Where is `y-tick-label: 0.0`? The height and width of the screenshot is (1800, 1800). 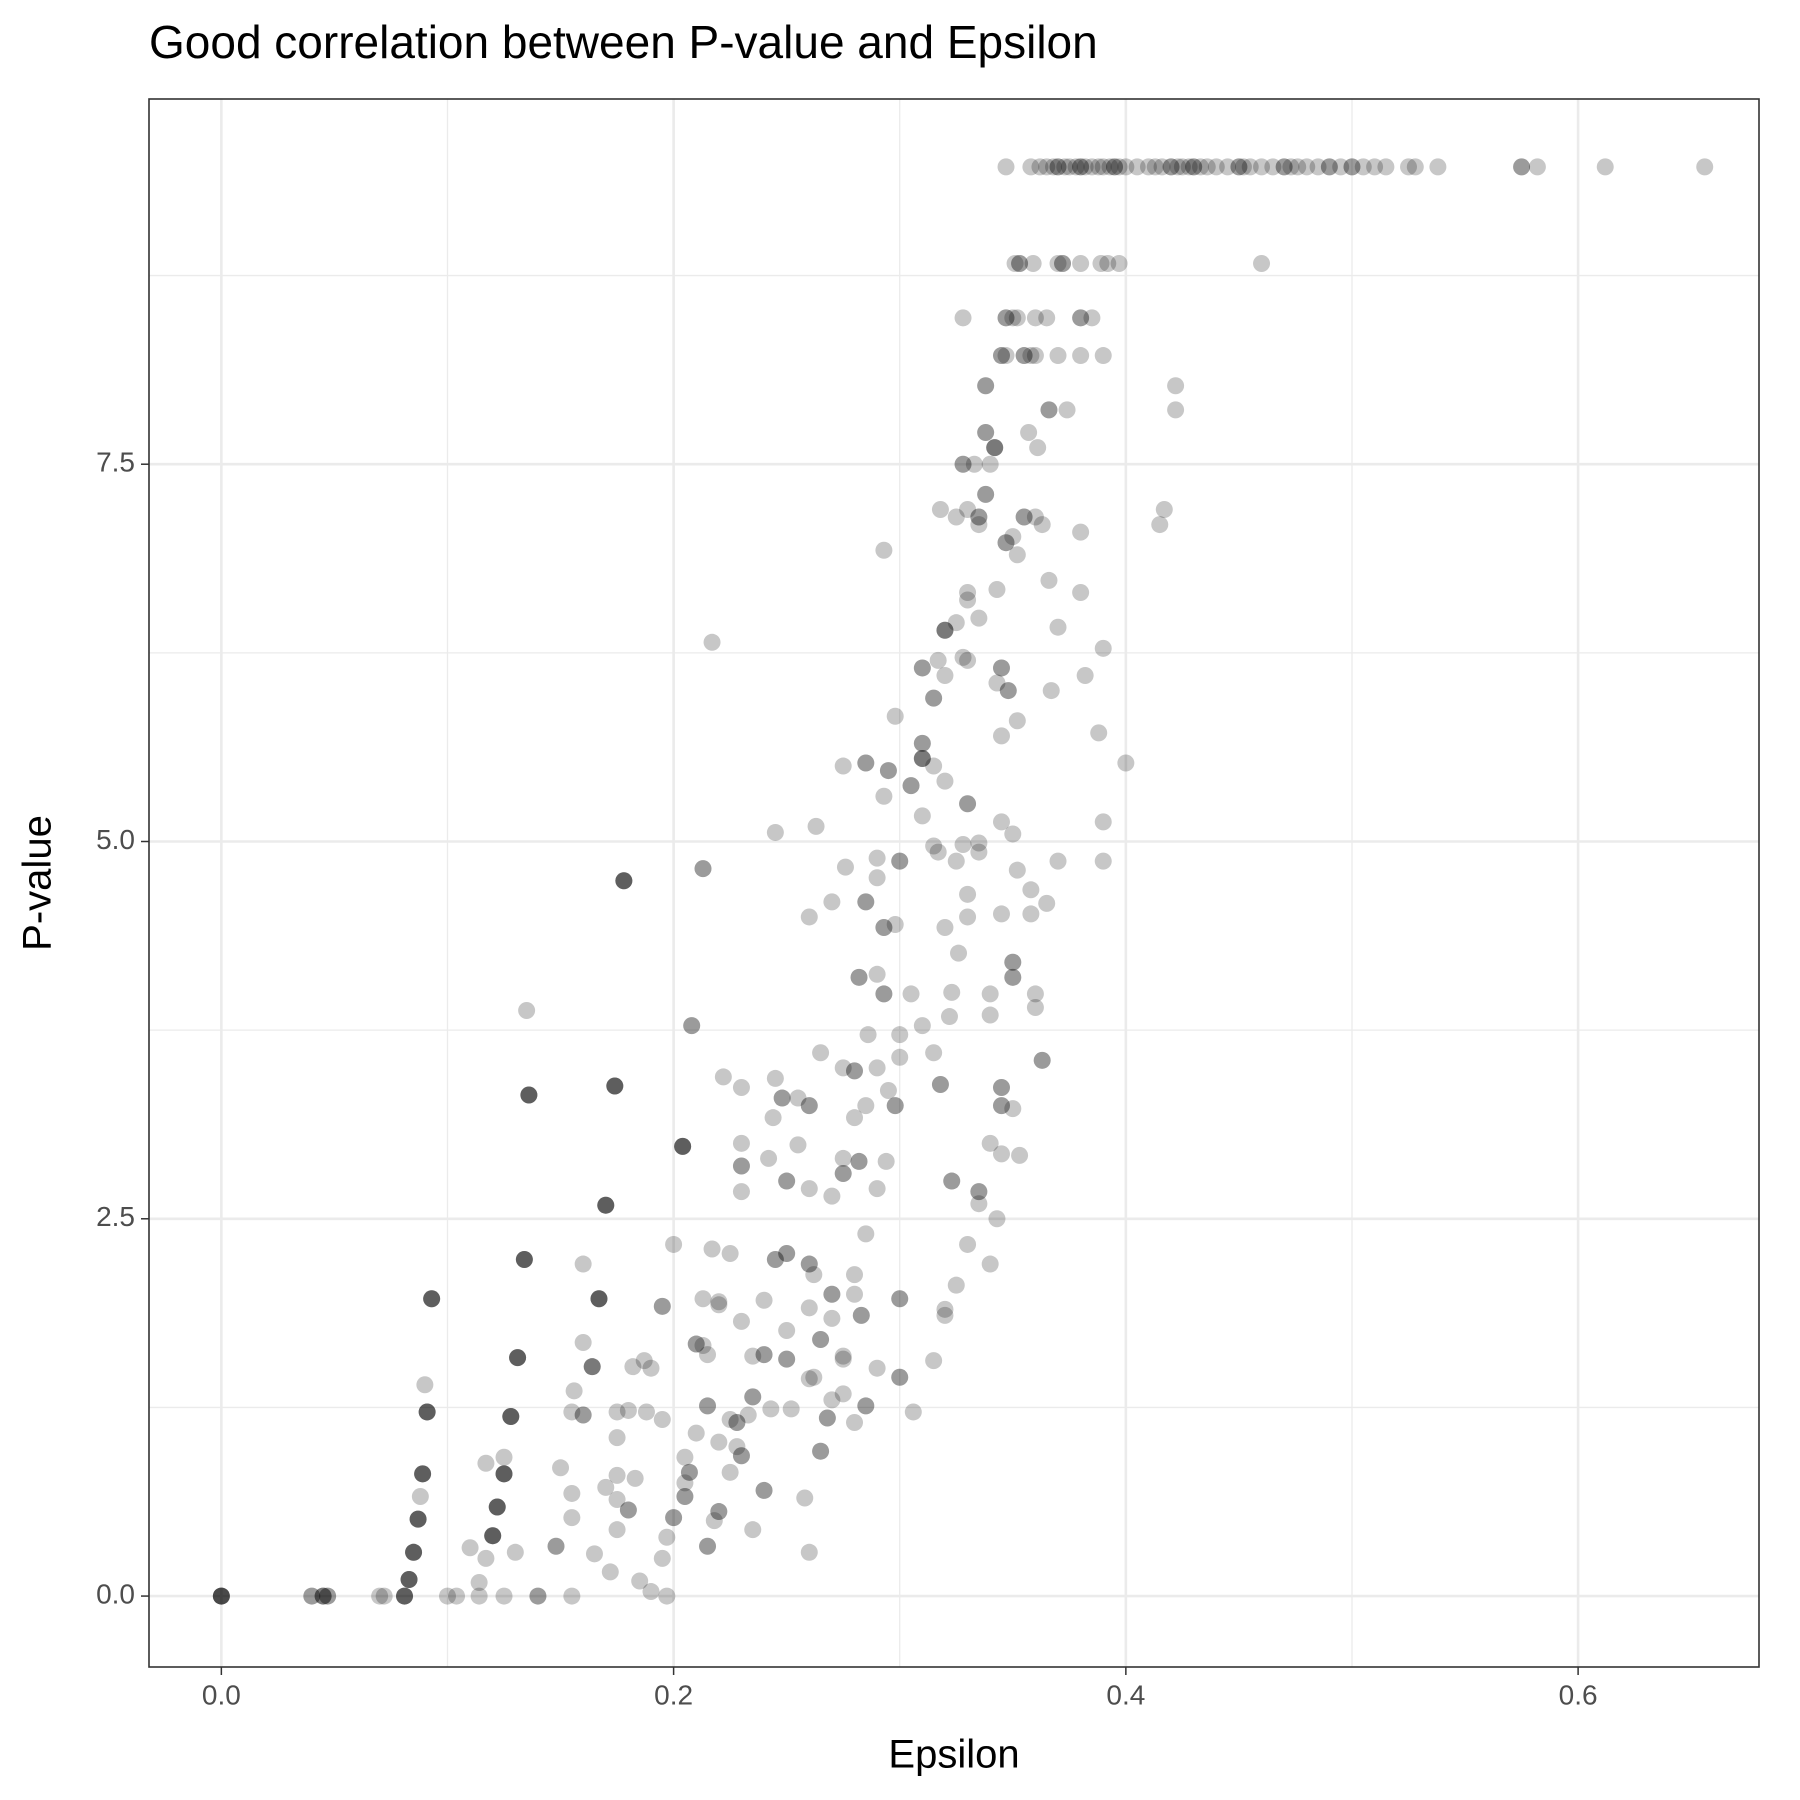 y-tick-label: 0.0 is located at coordinates (115, 1593).